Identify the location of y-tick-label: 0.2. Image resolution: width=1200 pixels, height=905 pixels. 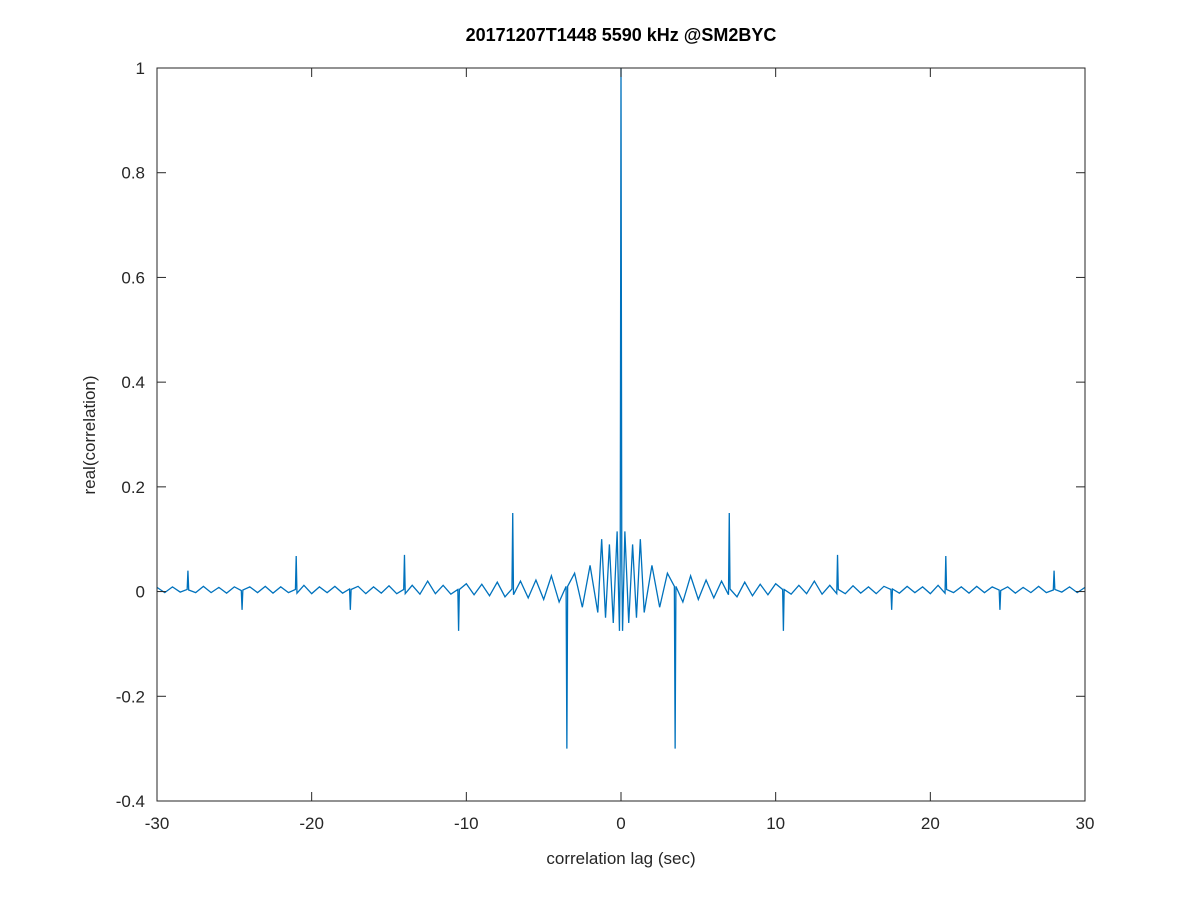
(133, 487).